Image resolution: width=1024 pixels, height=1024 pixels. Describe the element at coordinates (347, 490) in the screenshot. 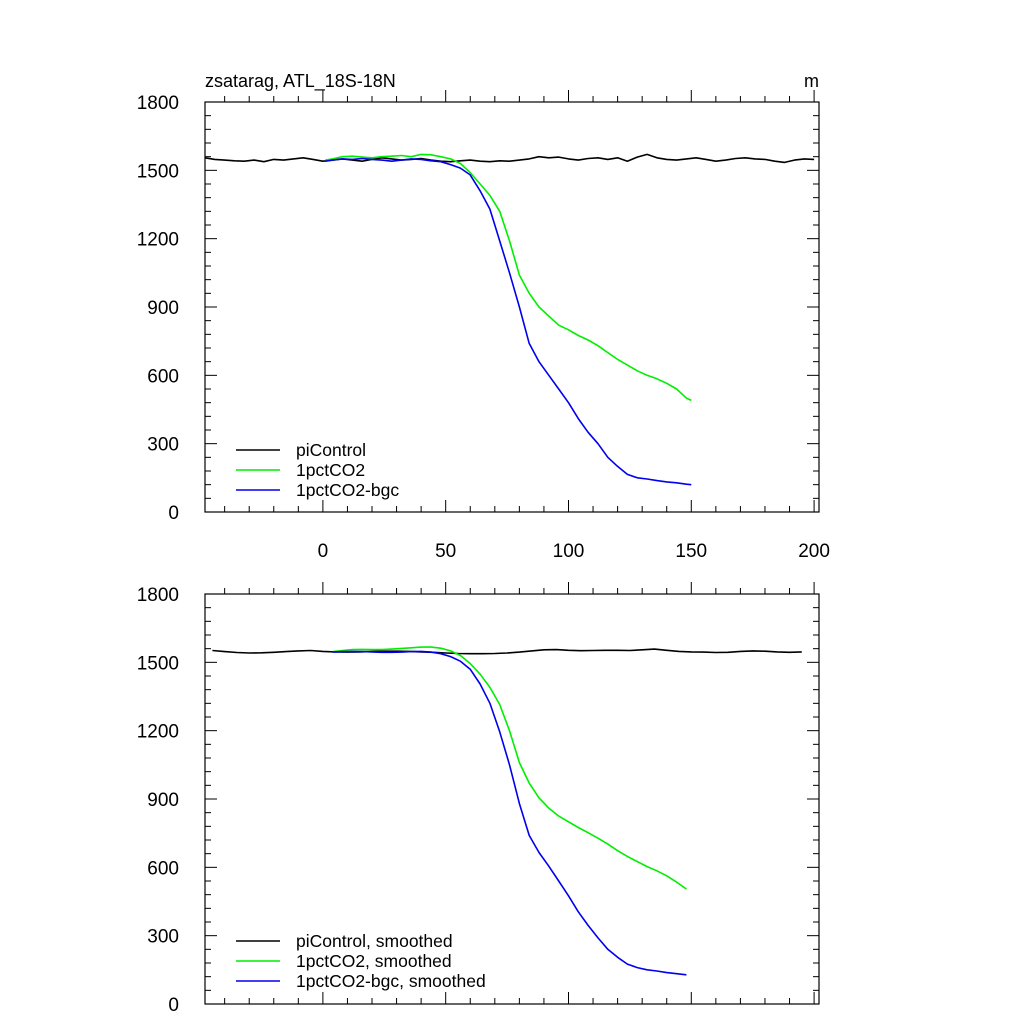

I see `legend-label: 1pctCO2-bgc` at that location.